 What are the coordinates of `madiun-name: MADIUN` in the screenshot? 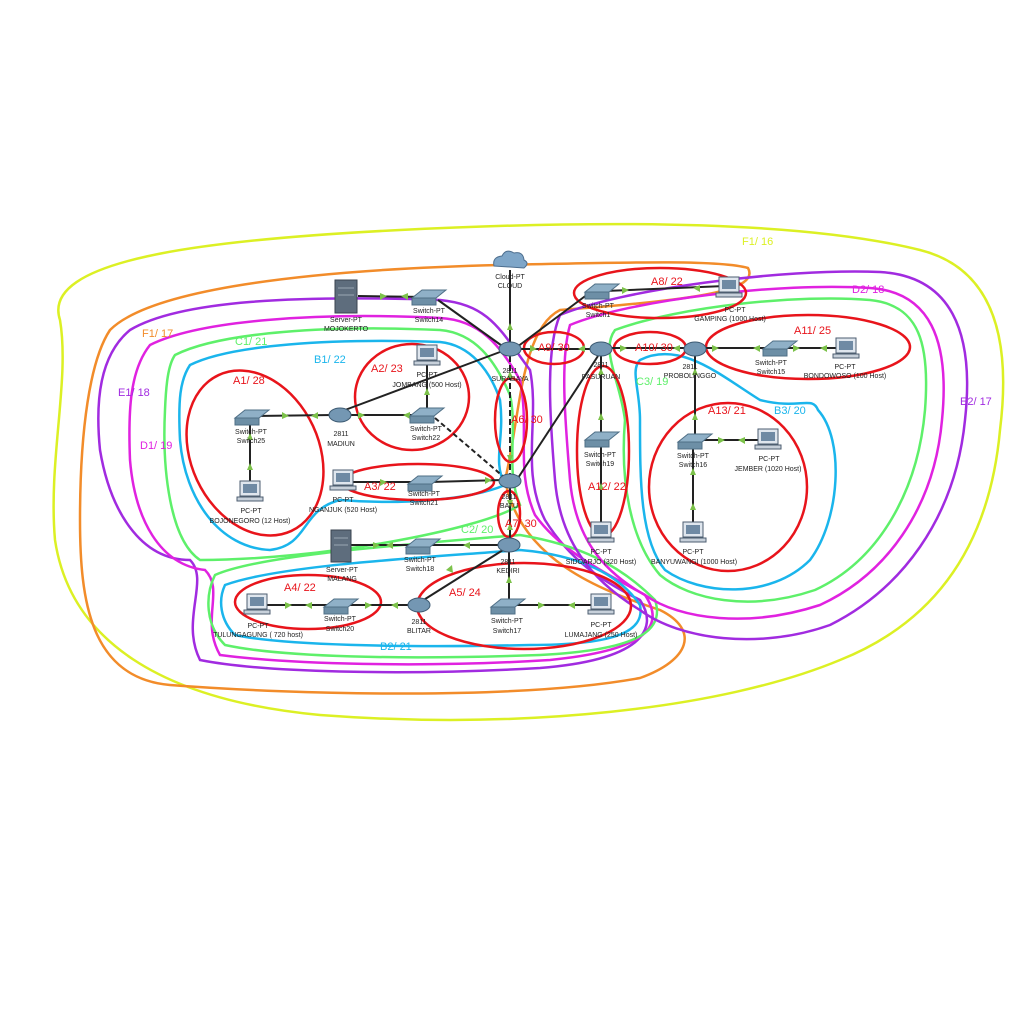 It's located at (341, 444).